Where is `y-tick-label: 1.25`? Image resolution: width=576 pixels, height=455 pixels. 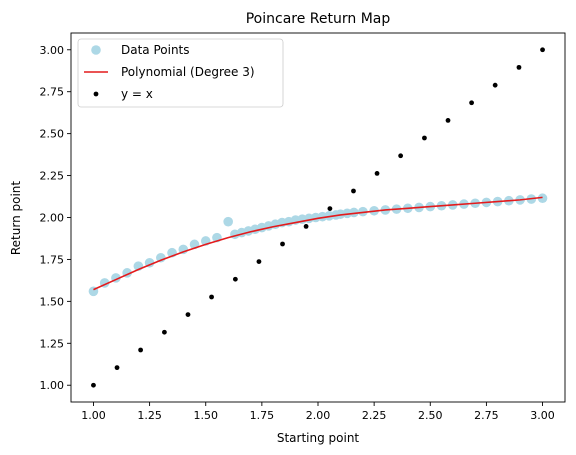 y-tick-label: 1.25 is located at coordinates (52, 343).